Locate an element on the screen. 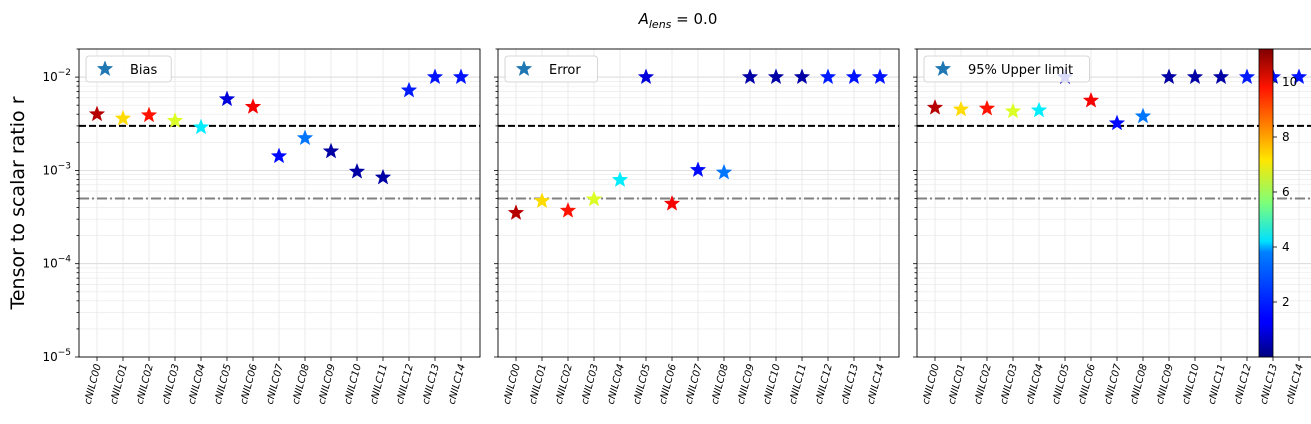 The image size is (1311, 424). y-axis-label: Tensor to scalar ratio r is located at coordinates (18, 203).